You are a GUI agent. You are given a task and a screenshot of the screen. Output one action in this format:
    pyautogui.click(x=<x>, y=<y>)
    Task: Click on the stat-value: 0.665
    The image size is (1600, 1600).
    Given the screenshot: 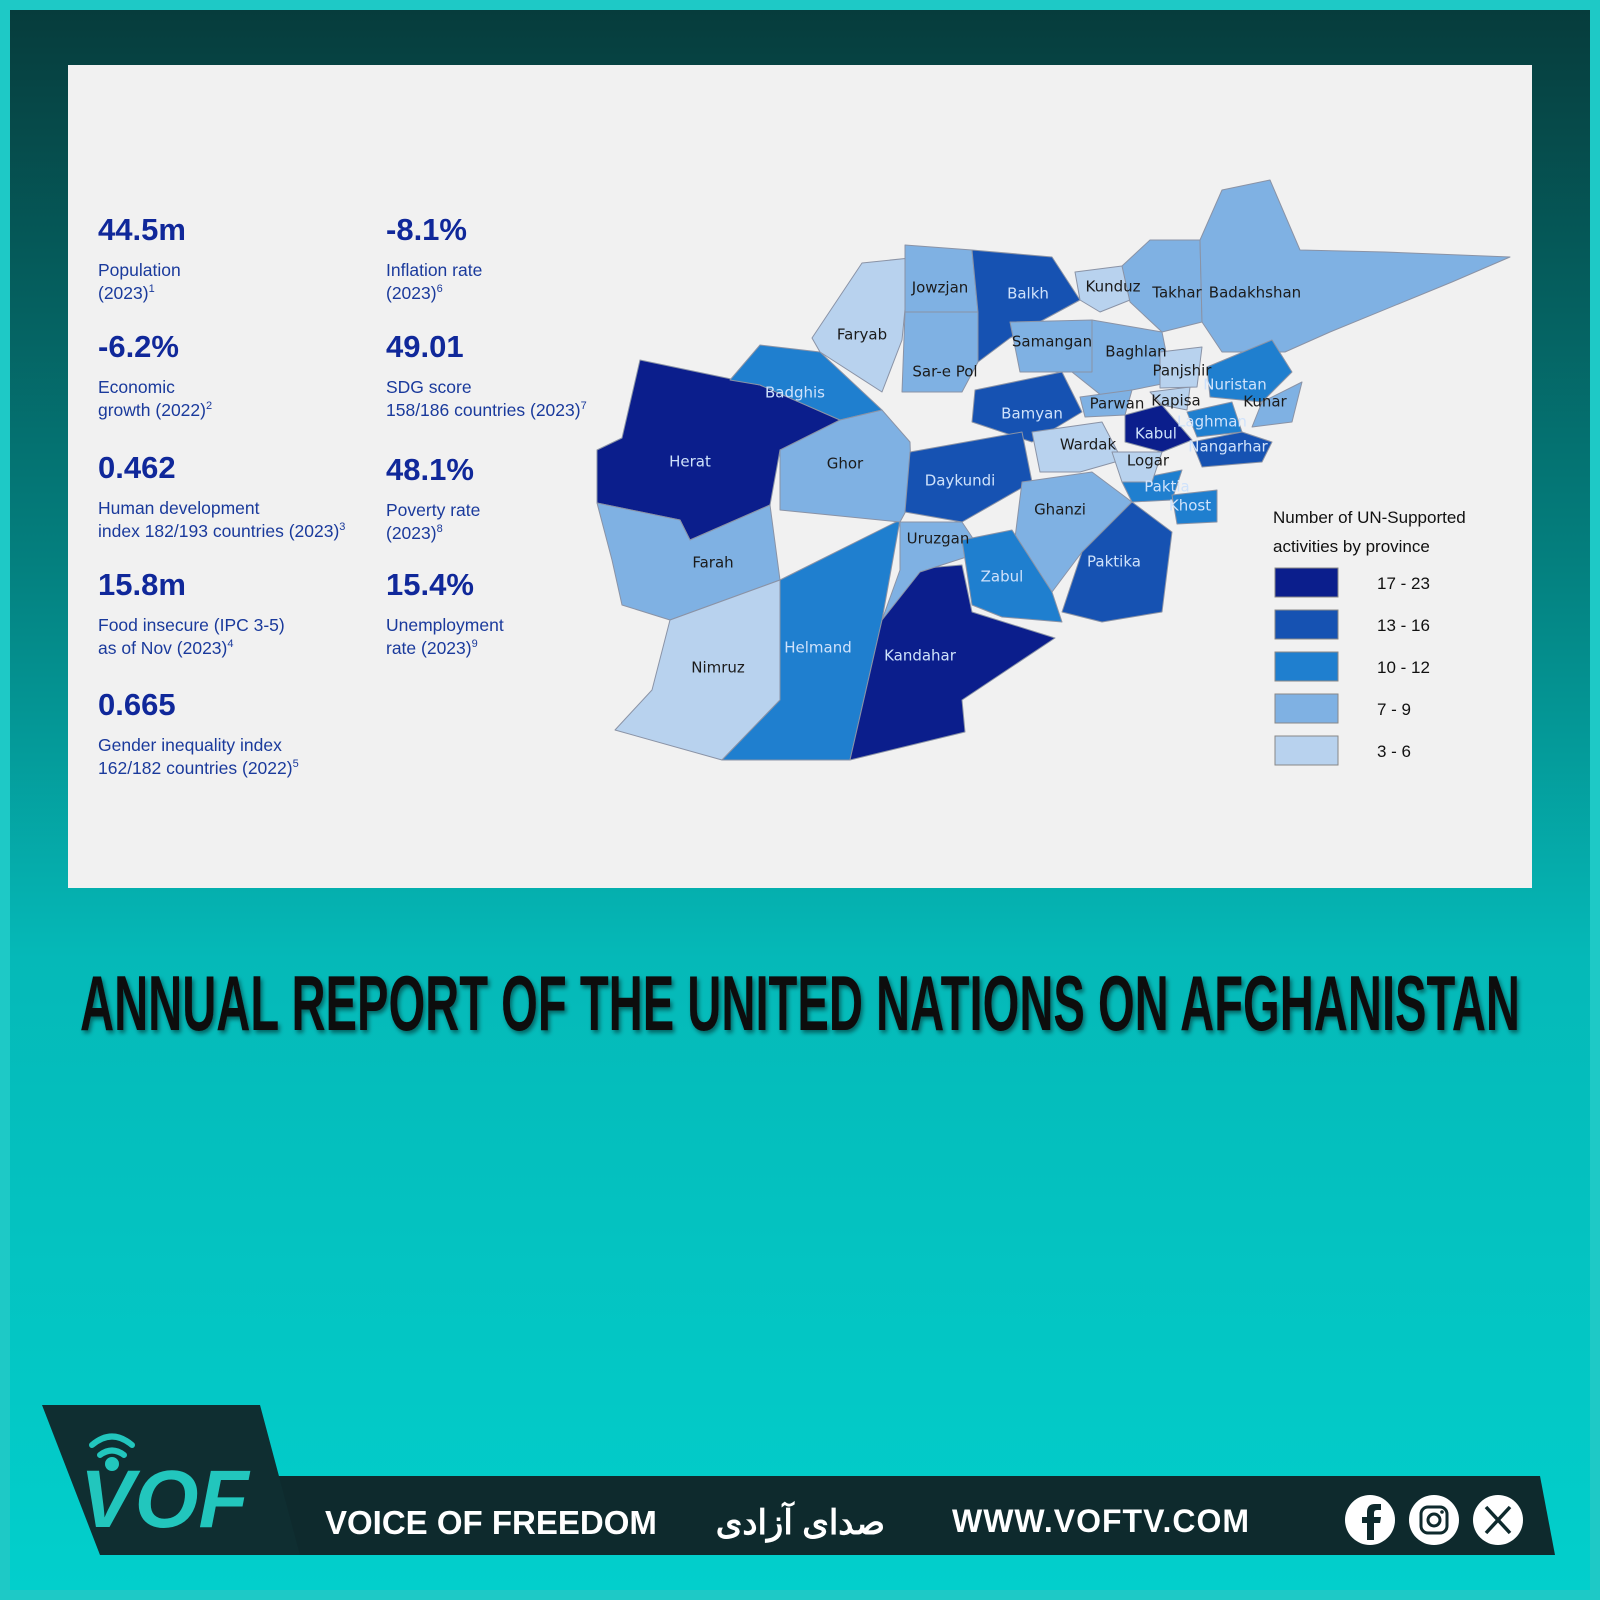 What is the action you would take?
    pyautogui.click(x=137, y=704)
    